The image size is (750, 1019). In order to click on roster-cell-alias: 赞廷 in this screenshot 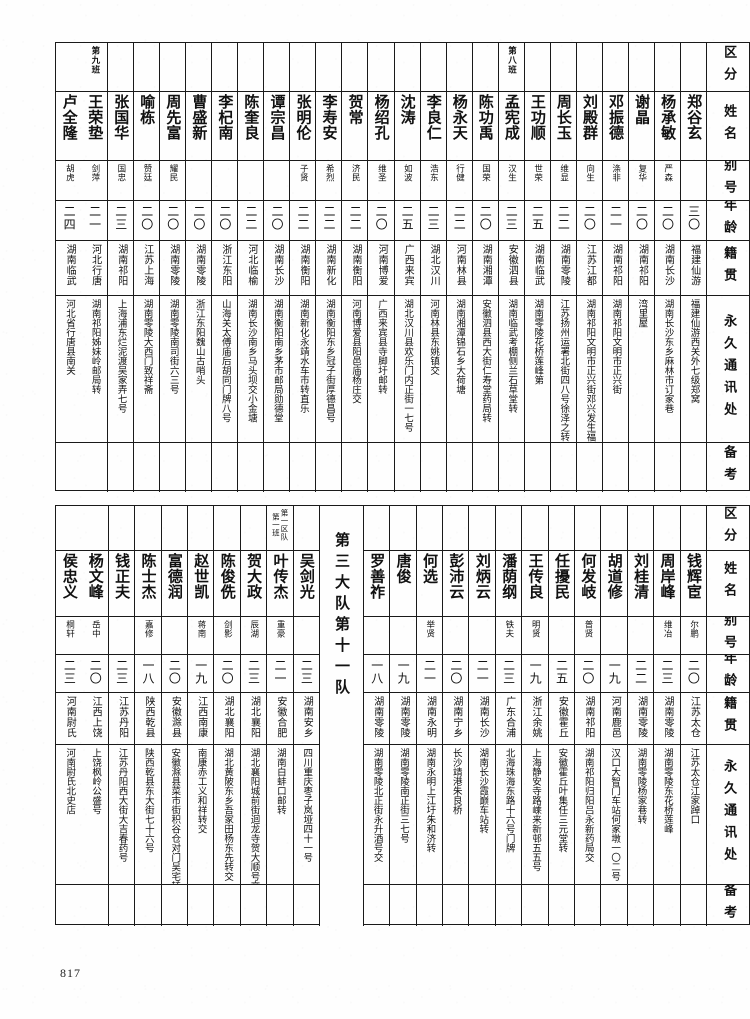, I will do `click(147, 180)`.